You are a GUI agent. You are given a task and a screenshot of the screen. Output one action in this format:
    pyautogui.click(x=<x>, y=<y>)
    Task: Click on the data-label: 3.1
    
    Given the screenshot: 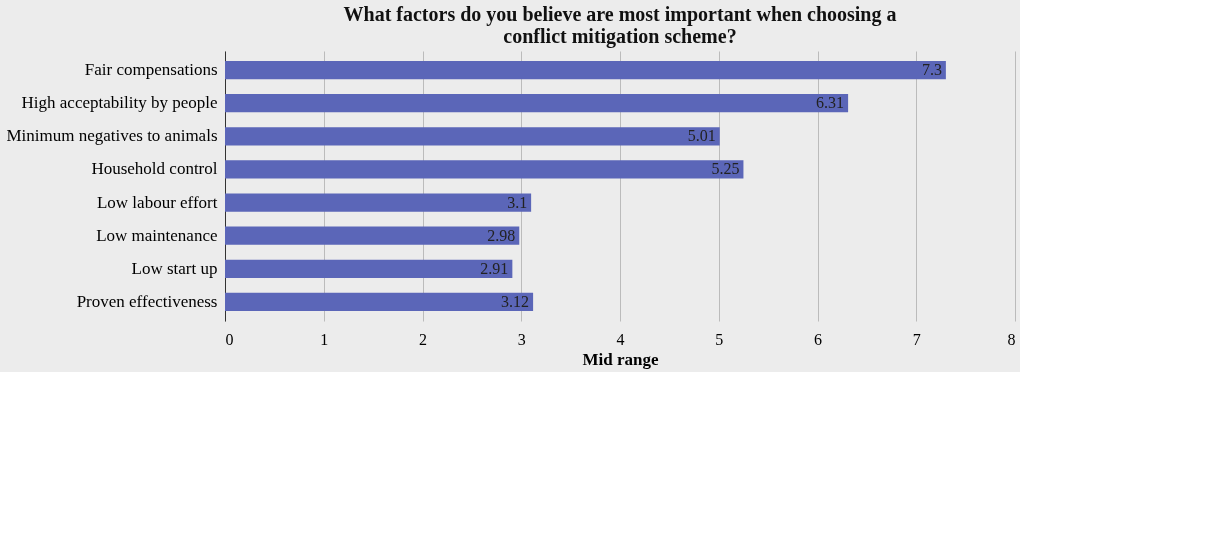 What is the action you would take?
    pyautogui.click(x=517, y=202)
    